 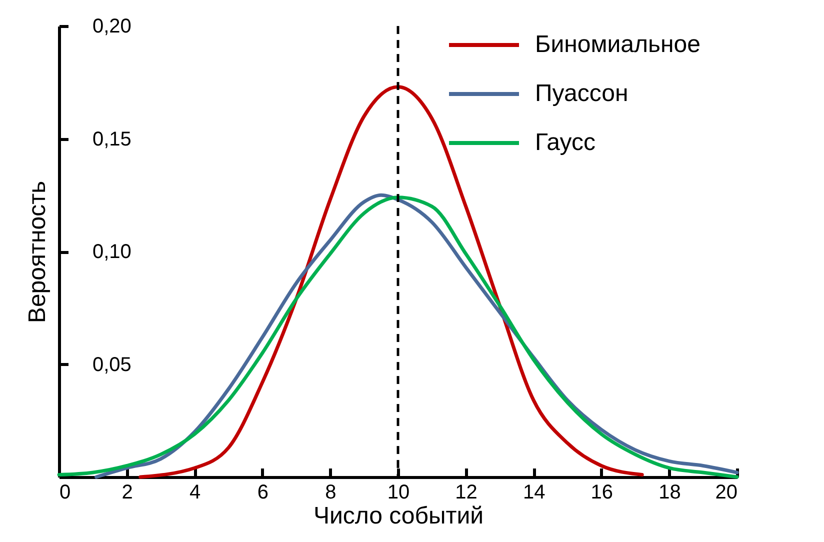 I want to click on x-axis-title: Число событий, so click(x=398, y=516).